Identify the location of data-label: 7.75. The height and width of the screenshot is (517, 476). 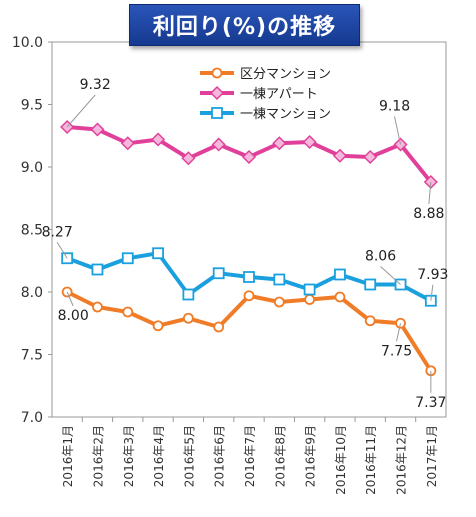
(396, 351).